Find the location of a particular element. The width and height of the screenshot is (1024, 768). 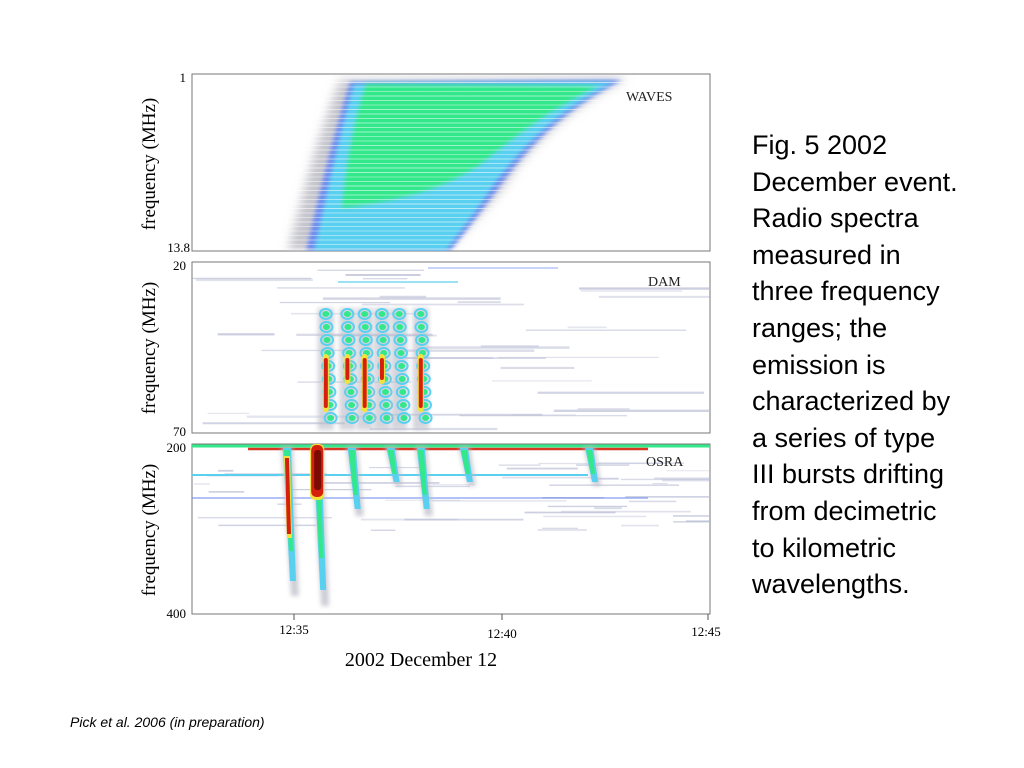

caption-line: from decimetric is located at coordinates (844, 510).